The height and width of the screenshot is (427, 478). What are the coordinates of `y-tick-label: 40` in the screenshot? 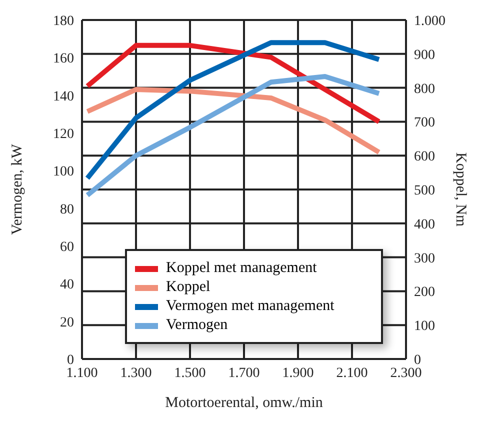 It's located at (67, 285).